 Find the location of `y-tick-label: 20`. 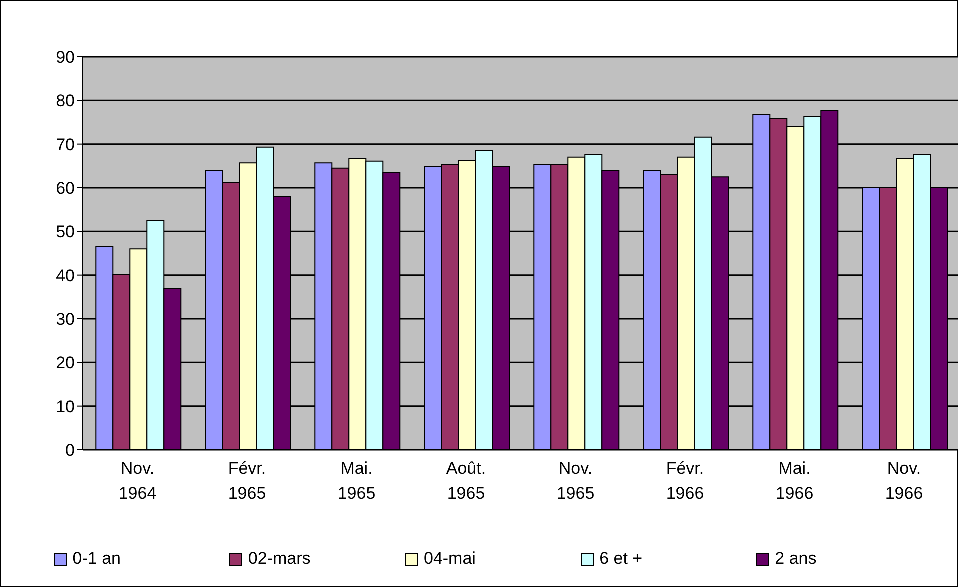

y-tick-label: 20 is located at coordinates (65, 363).